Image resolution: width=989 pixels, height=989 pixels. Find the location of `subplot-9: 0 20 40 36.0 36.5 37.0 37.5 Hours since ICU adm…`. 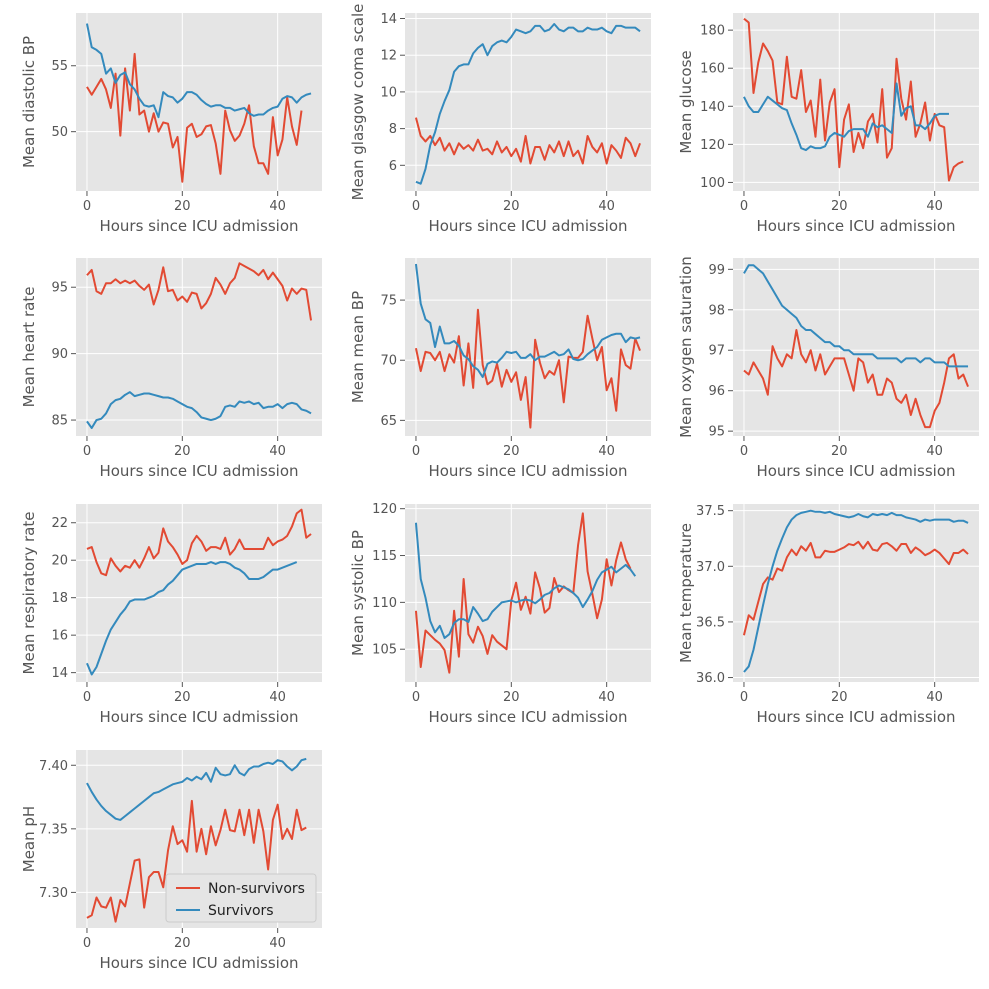

subplot-9: 0 20 40 36.0 36.5 37.0 37.5 Hours since ICU adm… is located at coordinates (828, 615).